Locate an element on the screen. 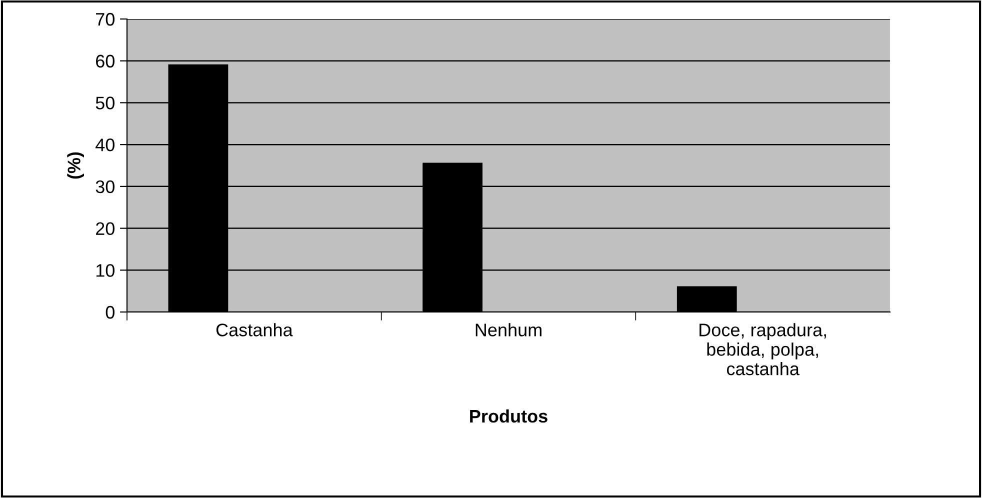  y-tick-label: 40 is located at coordinates (105, 145).